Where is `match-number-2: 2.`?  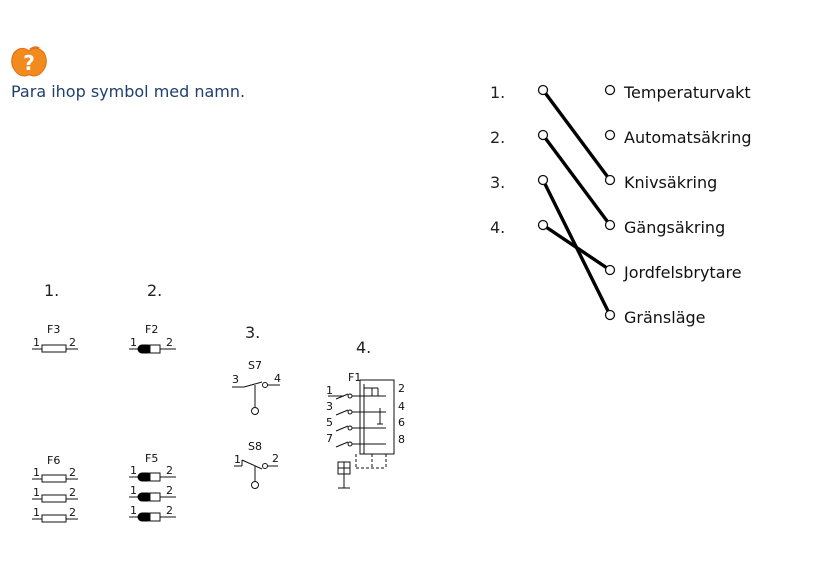
match-number-2: 2. is located at coordinates (498, 137).